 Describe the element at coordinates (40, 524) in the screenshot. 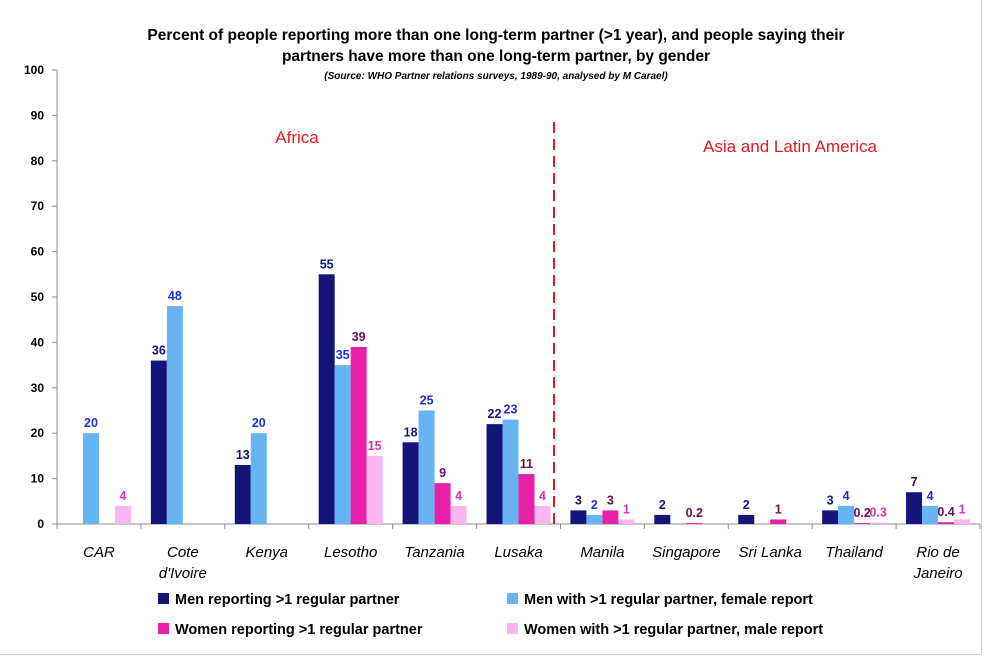

I see `y-tick-label: 0` at that location.